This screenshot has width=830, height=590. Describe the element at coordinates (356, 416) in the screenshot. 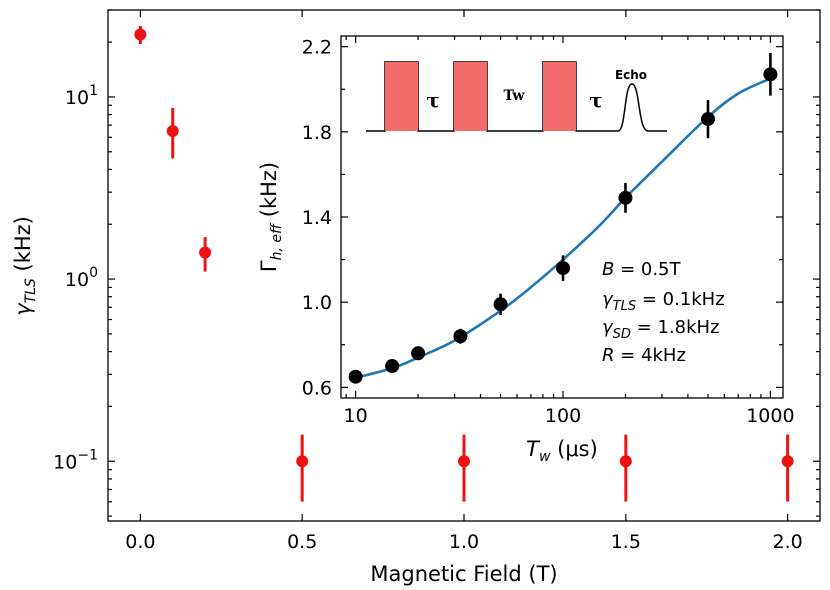

I see `inset-x-tick-label: 10` at that location.